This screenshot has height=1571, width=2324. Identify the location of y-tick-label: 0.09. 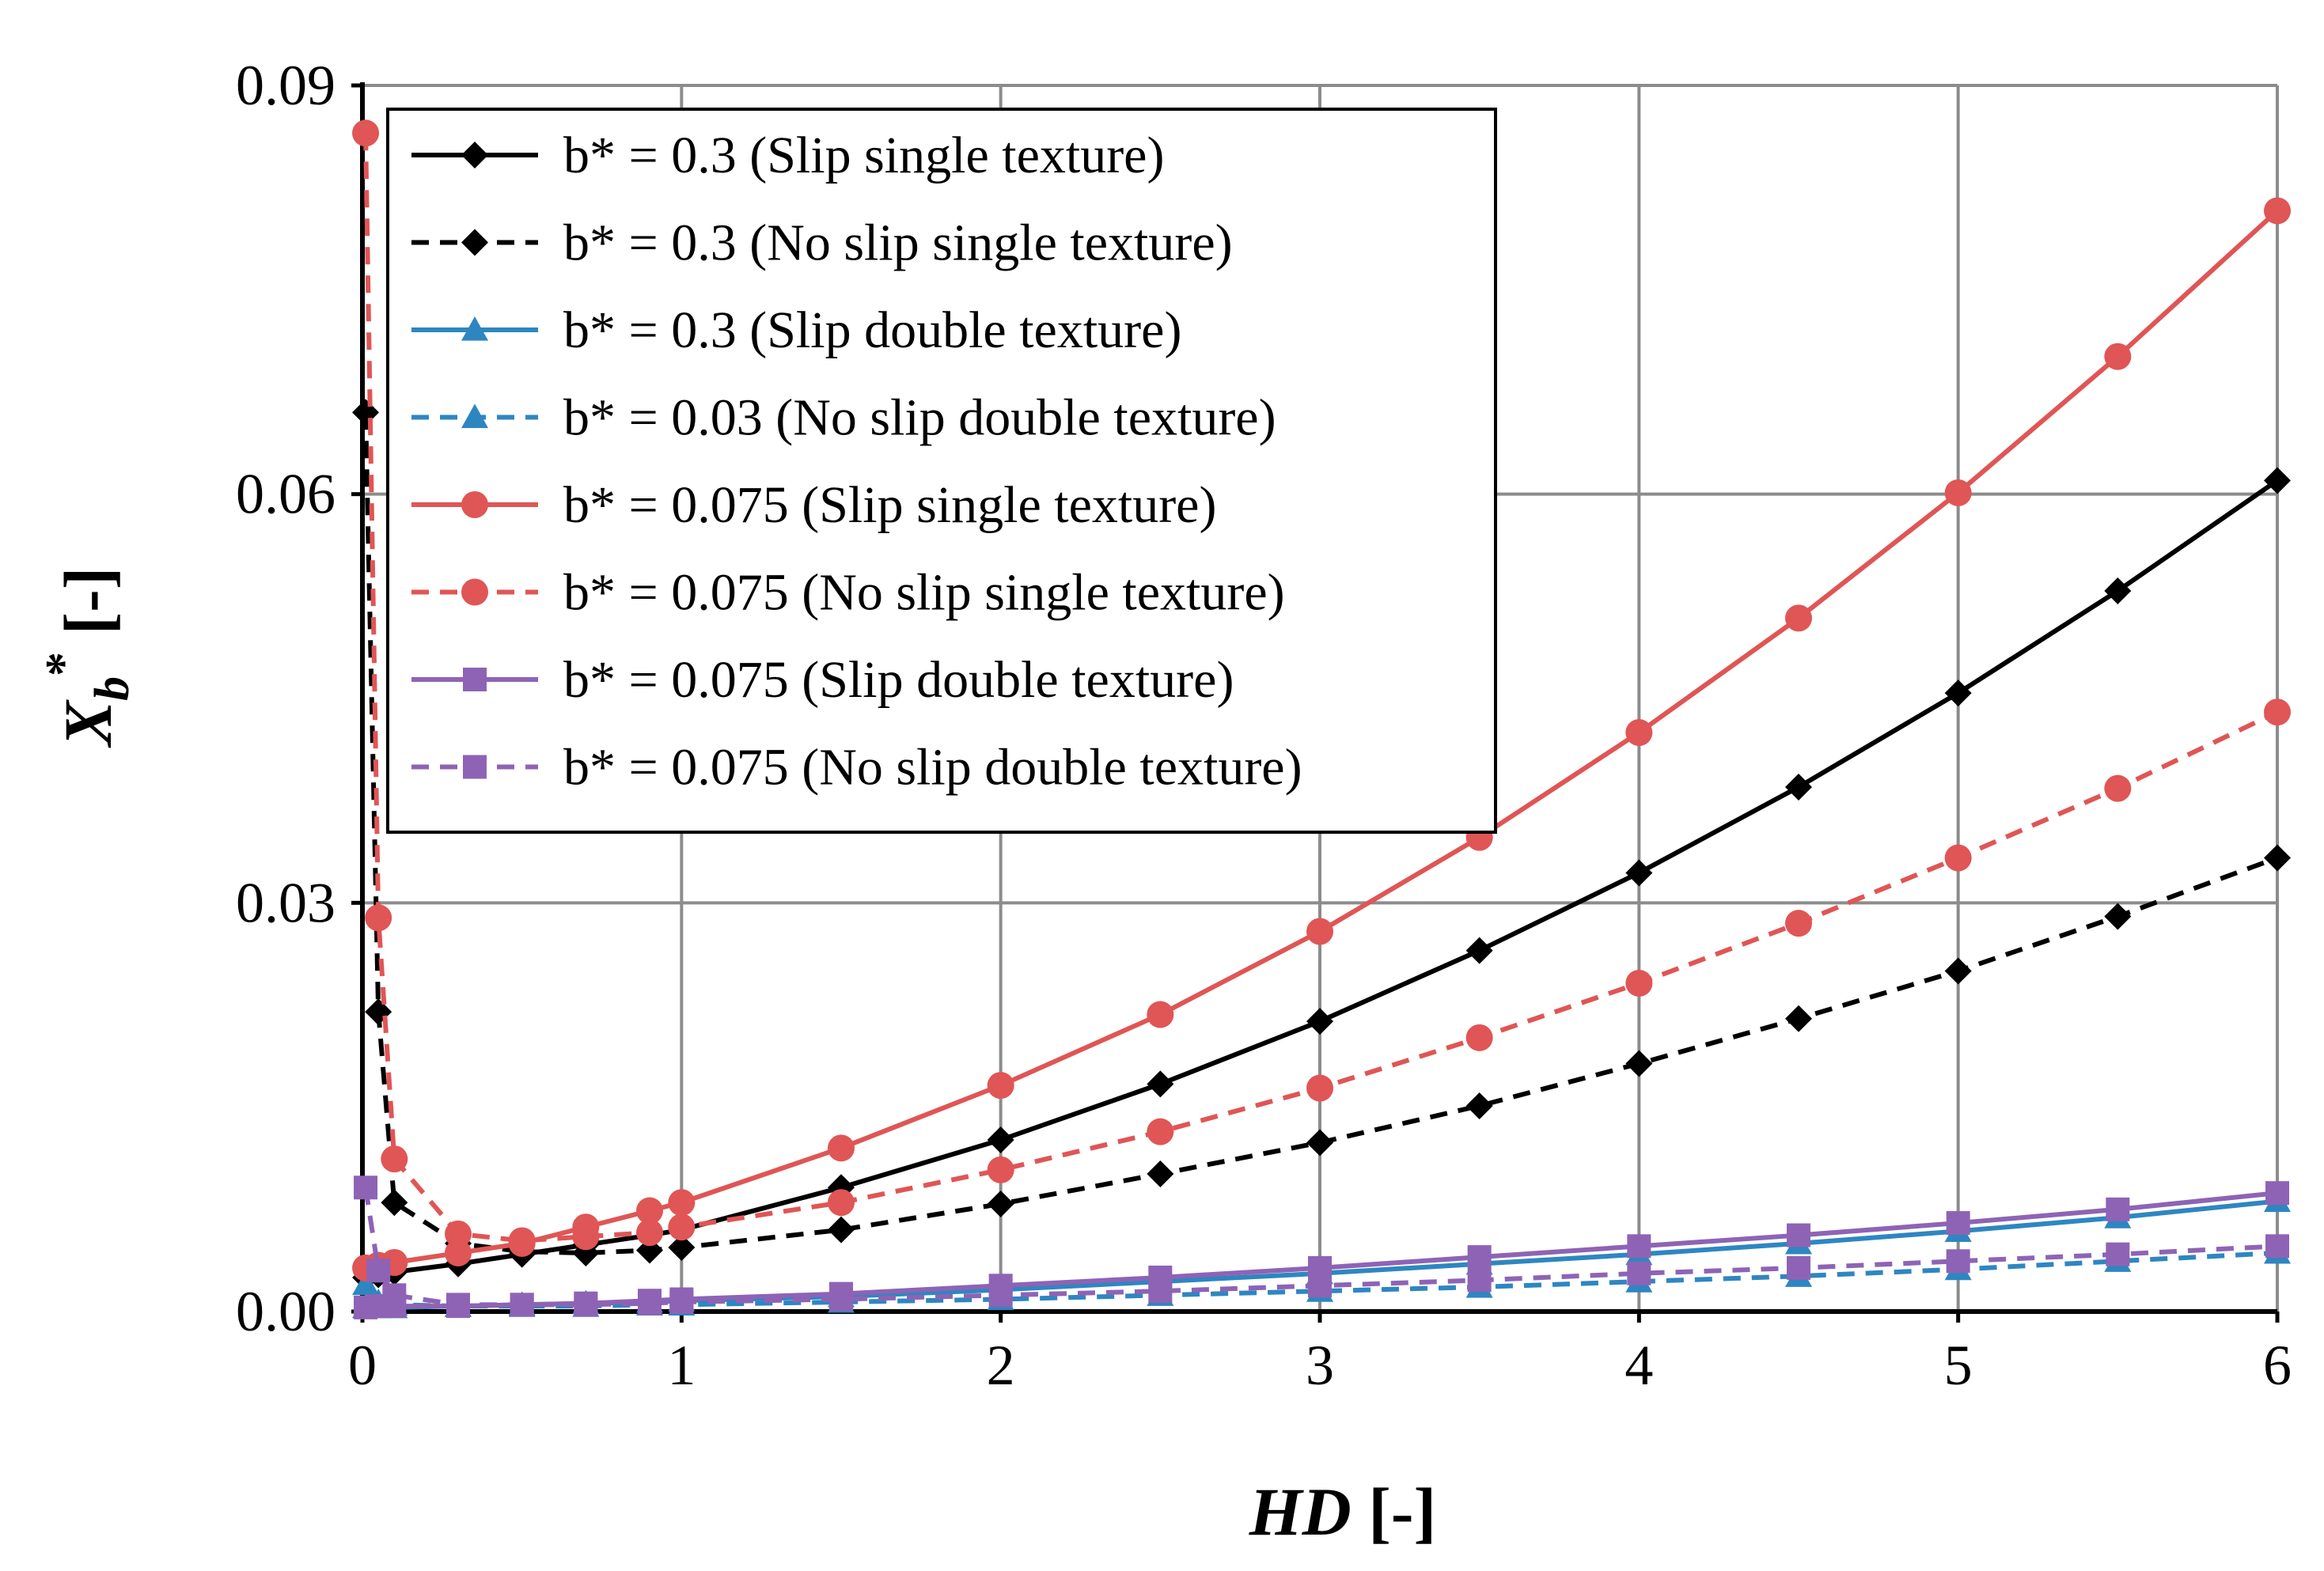
(286, 85).